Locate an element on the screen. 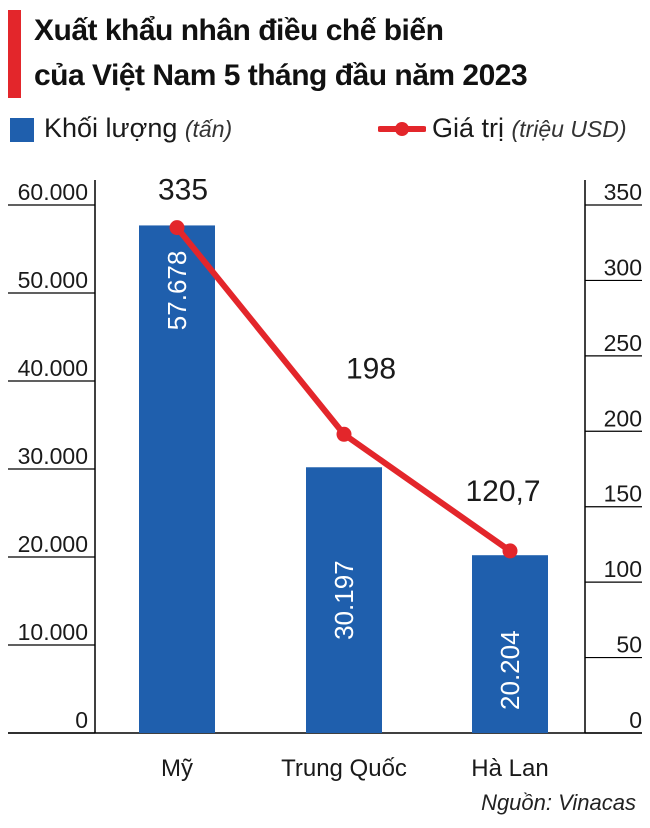 The width and height of the screenshot is (650, 828). legend-volume: Khối lượng (tấn) is located at coordinates (138, 128).